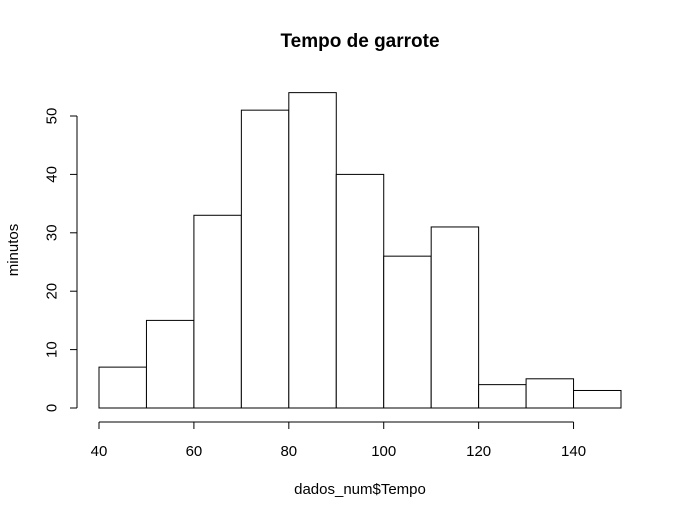 This screenshot has width=682, height=519. What do you see at coordinates (194, 451) in the screenshot?
I see `x-tick-label: 60` at bounding box center [194, 451].